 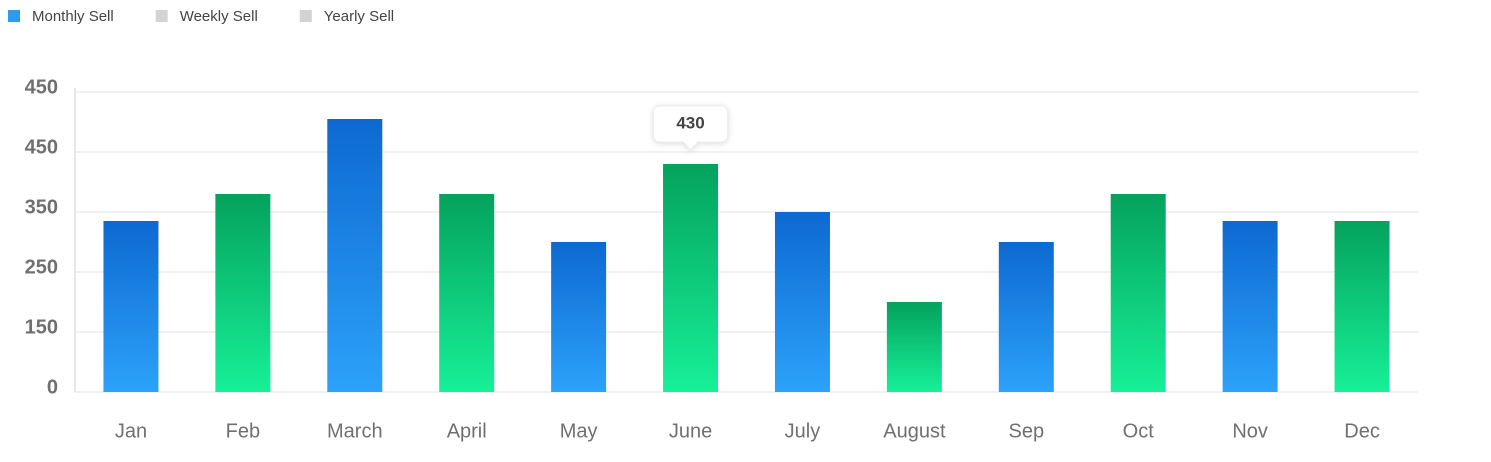 I want to click on x-tick-label: June, so click(x=690, y=431).